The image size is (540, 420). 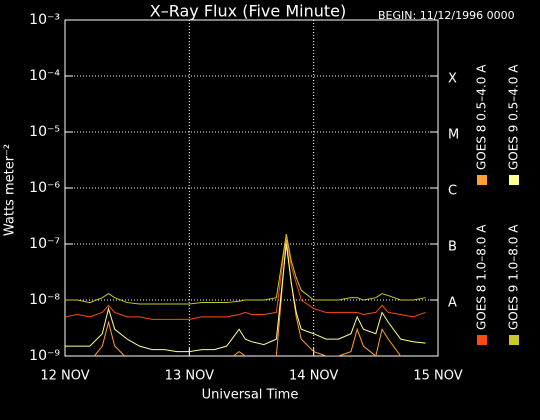 I want to click on flare-class-label: B, so click(x=452, y=247).